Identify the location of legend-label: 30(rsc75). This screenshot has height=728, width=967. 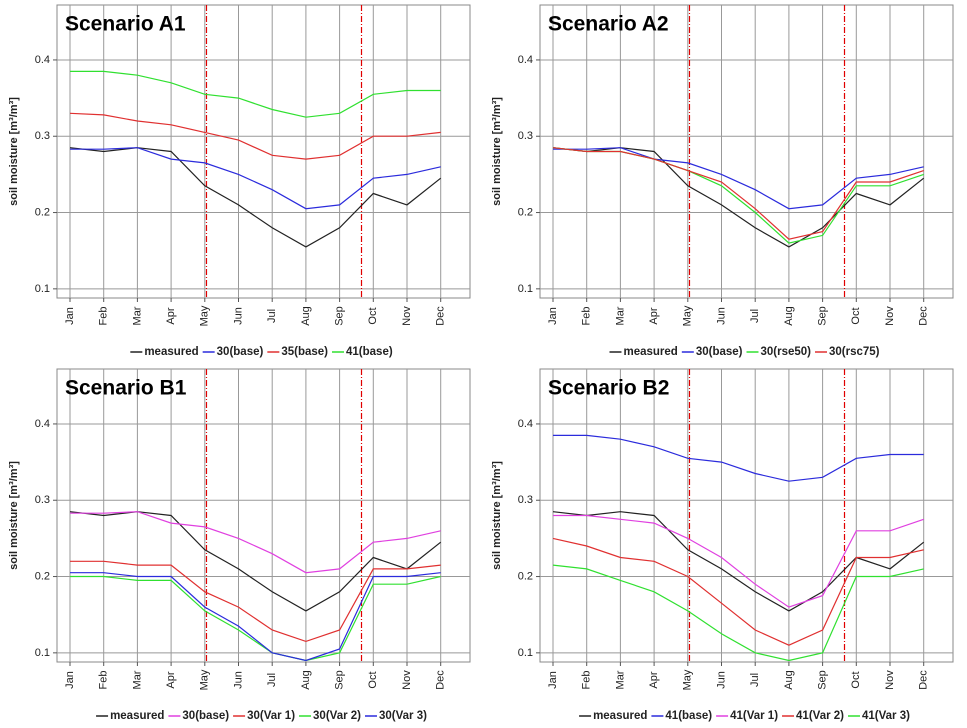
(854, 352).